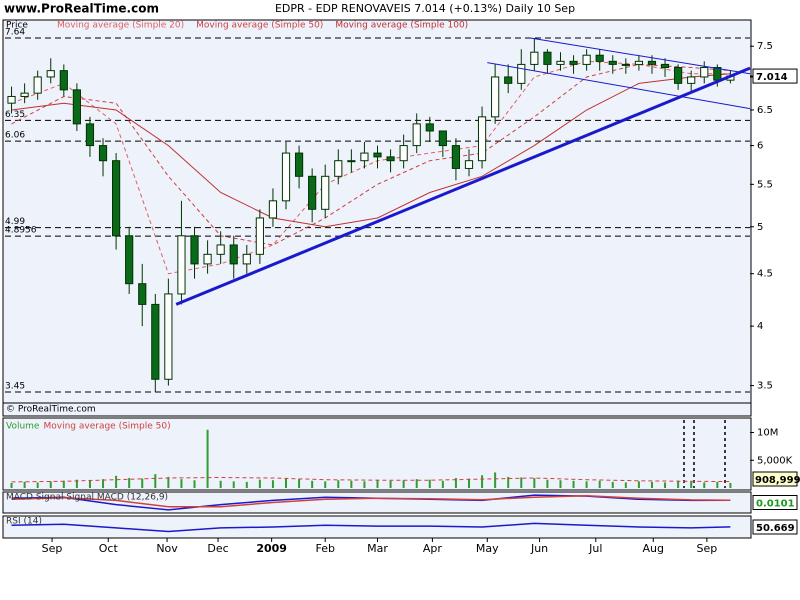  What do you see at coordinates (371, 479) in the screenshot?
I see `volume-average-line` at bounding box center [371, 479].